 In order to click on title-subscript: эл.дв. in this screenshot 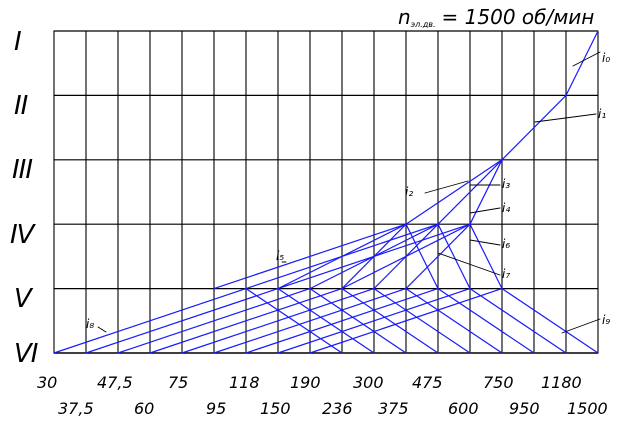, I will do `click(423, 24)`.